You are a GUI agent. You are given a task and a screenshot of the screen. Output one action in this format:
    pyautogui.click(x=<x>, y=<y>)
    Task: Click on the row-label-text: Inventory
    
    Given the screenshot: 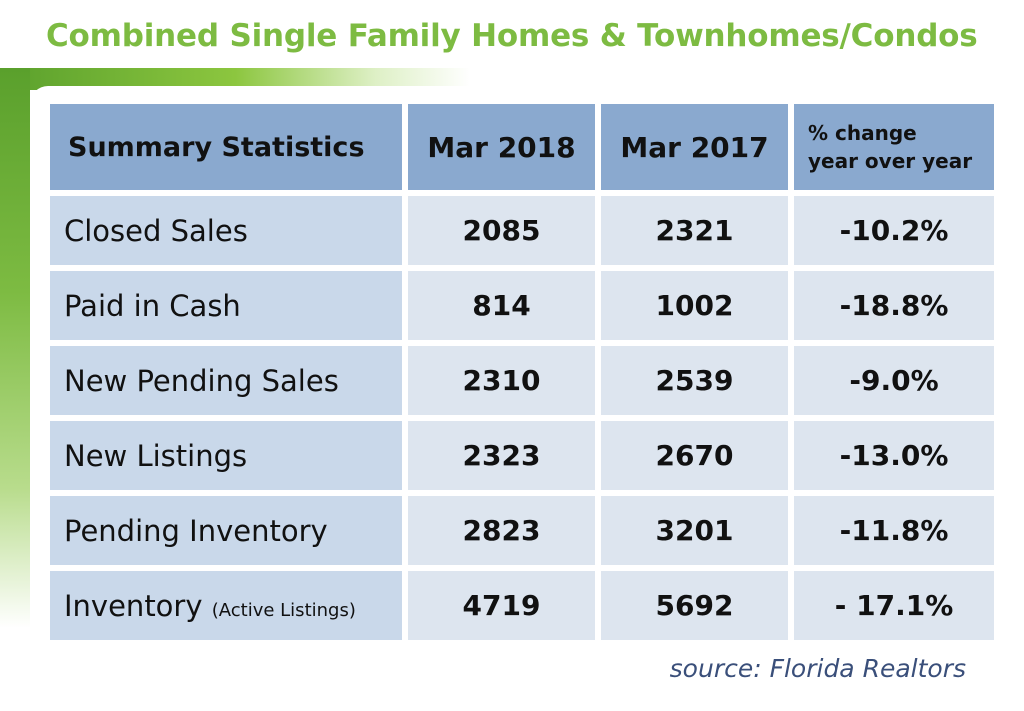 What is the action you would take?
    pyautogui.click(x=133, y=605)
    